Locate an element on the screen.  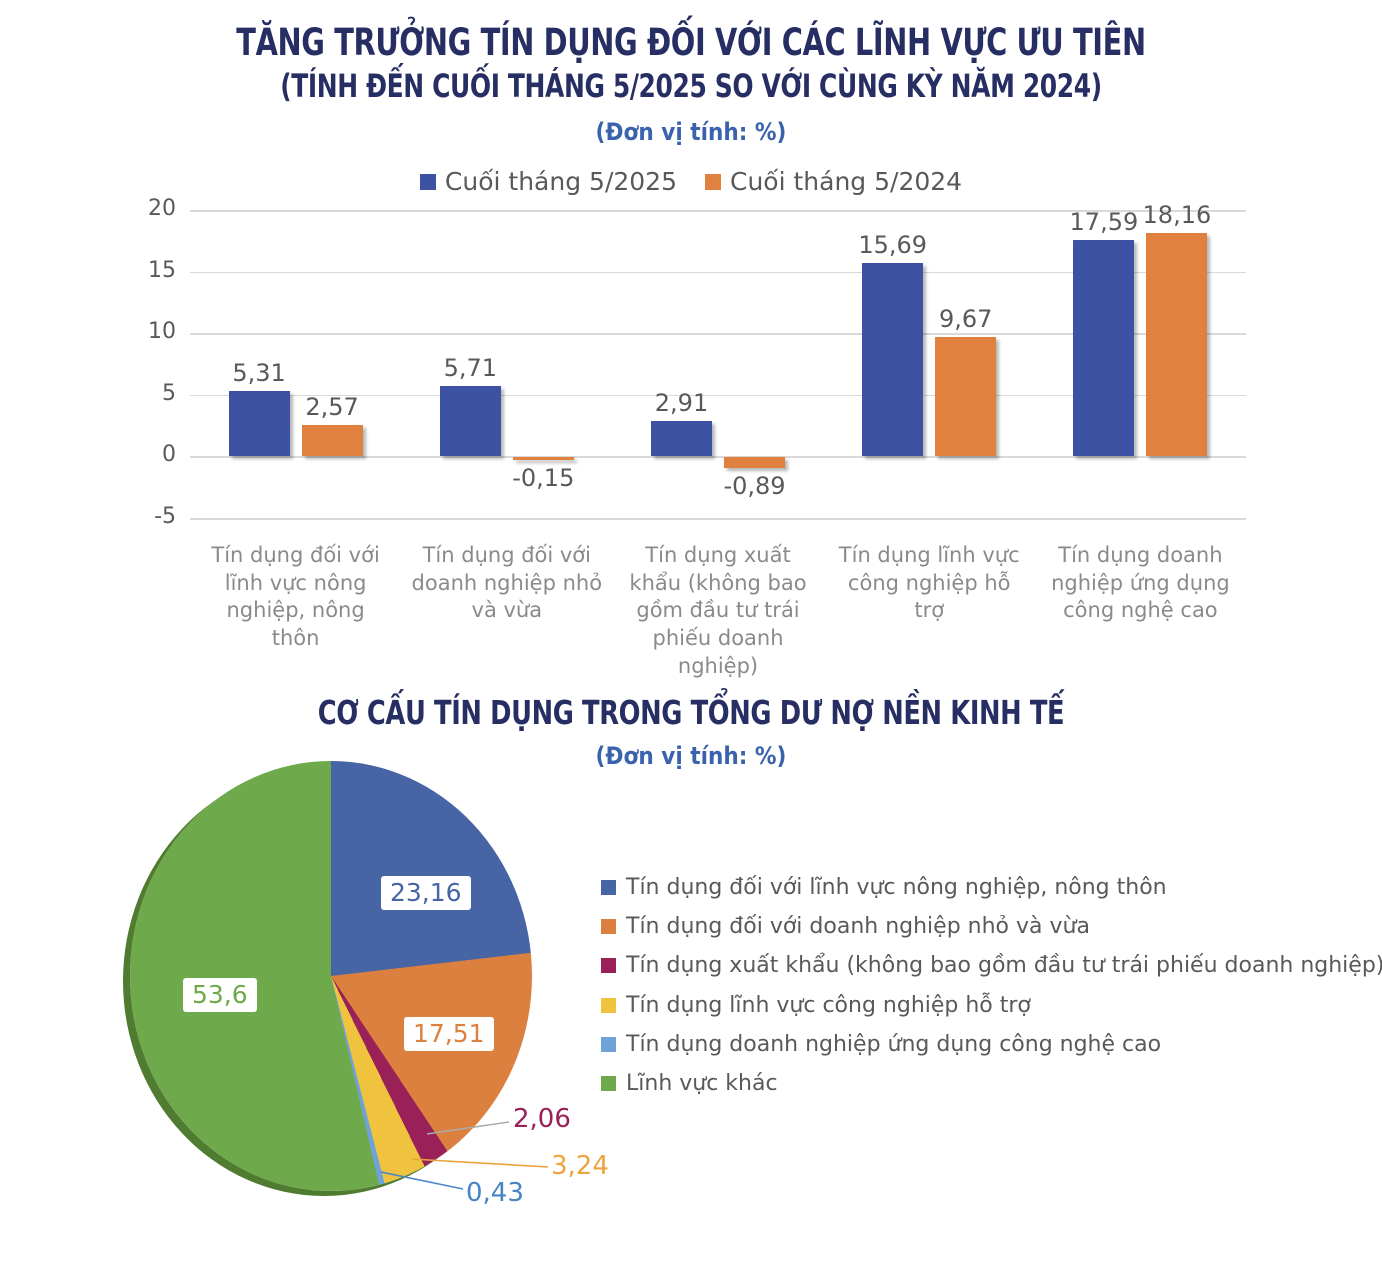
pie-legend-item: Lĩnh vực khác is located at coordinates (991, 1083).